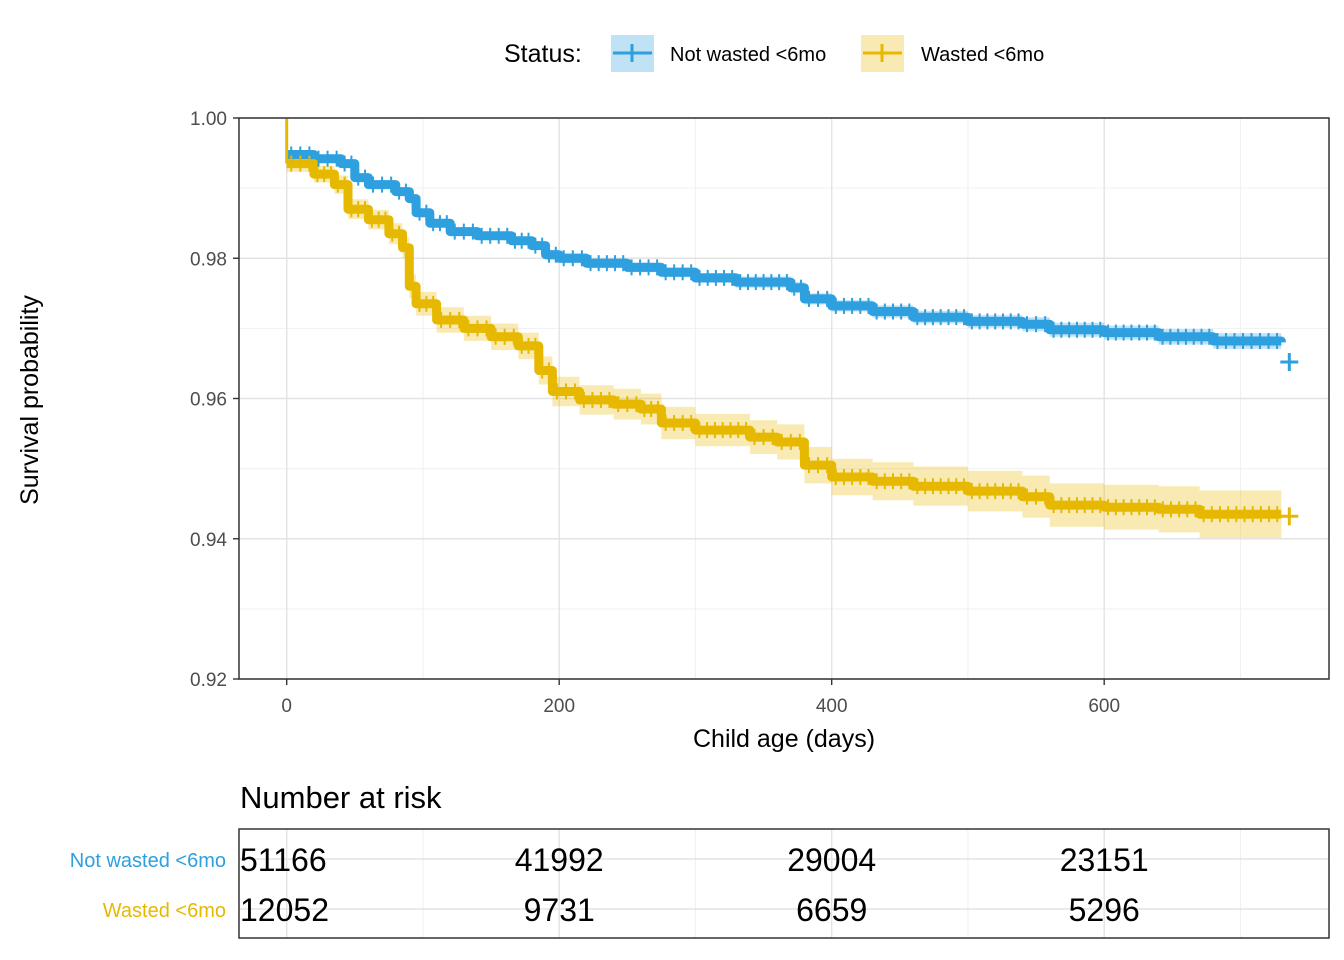 The height and width of the screenshot is (960, 1344). I want to click on legend-title: Status:, so click(543, 54).